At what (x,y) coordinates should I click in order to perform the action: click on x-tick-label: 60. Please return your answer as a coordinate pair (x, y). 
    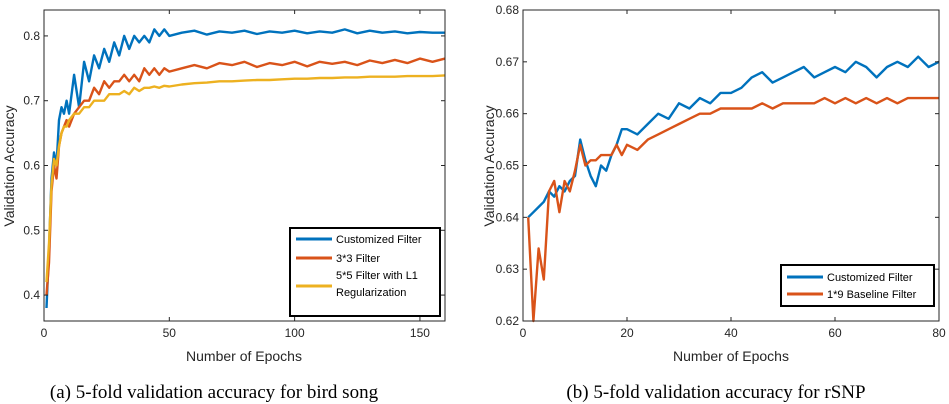
    Looking at the image, I should click on (835, 333).